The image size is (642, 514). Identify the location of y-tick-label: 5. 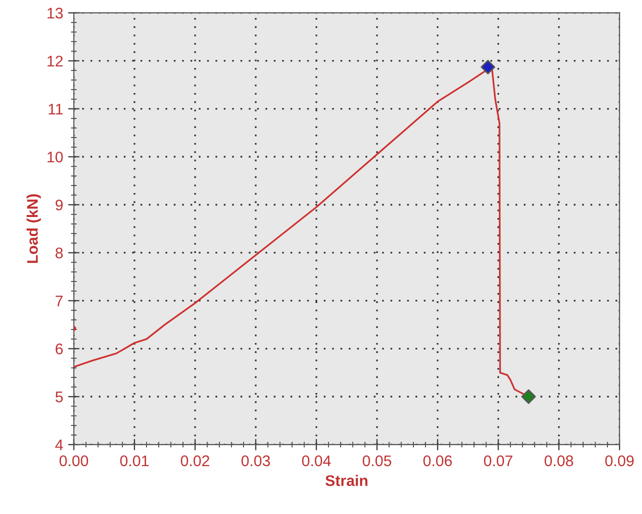
(59, 397).